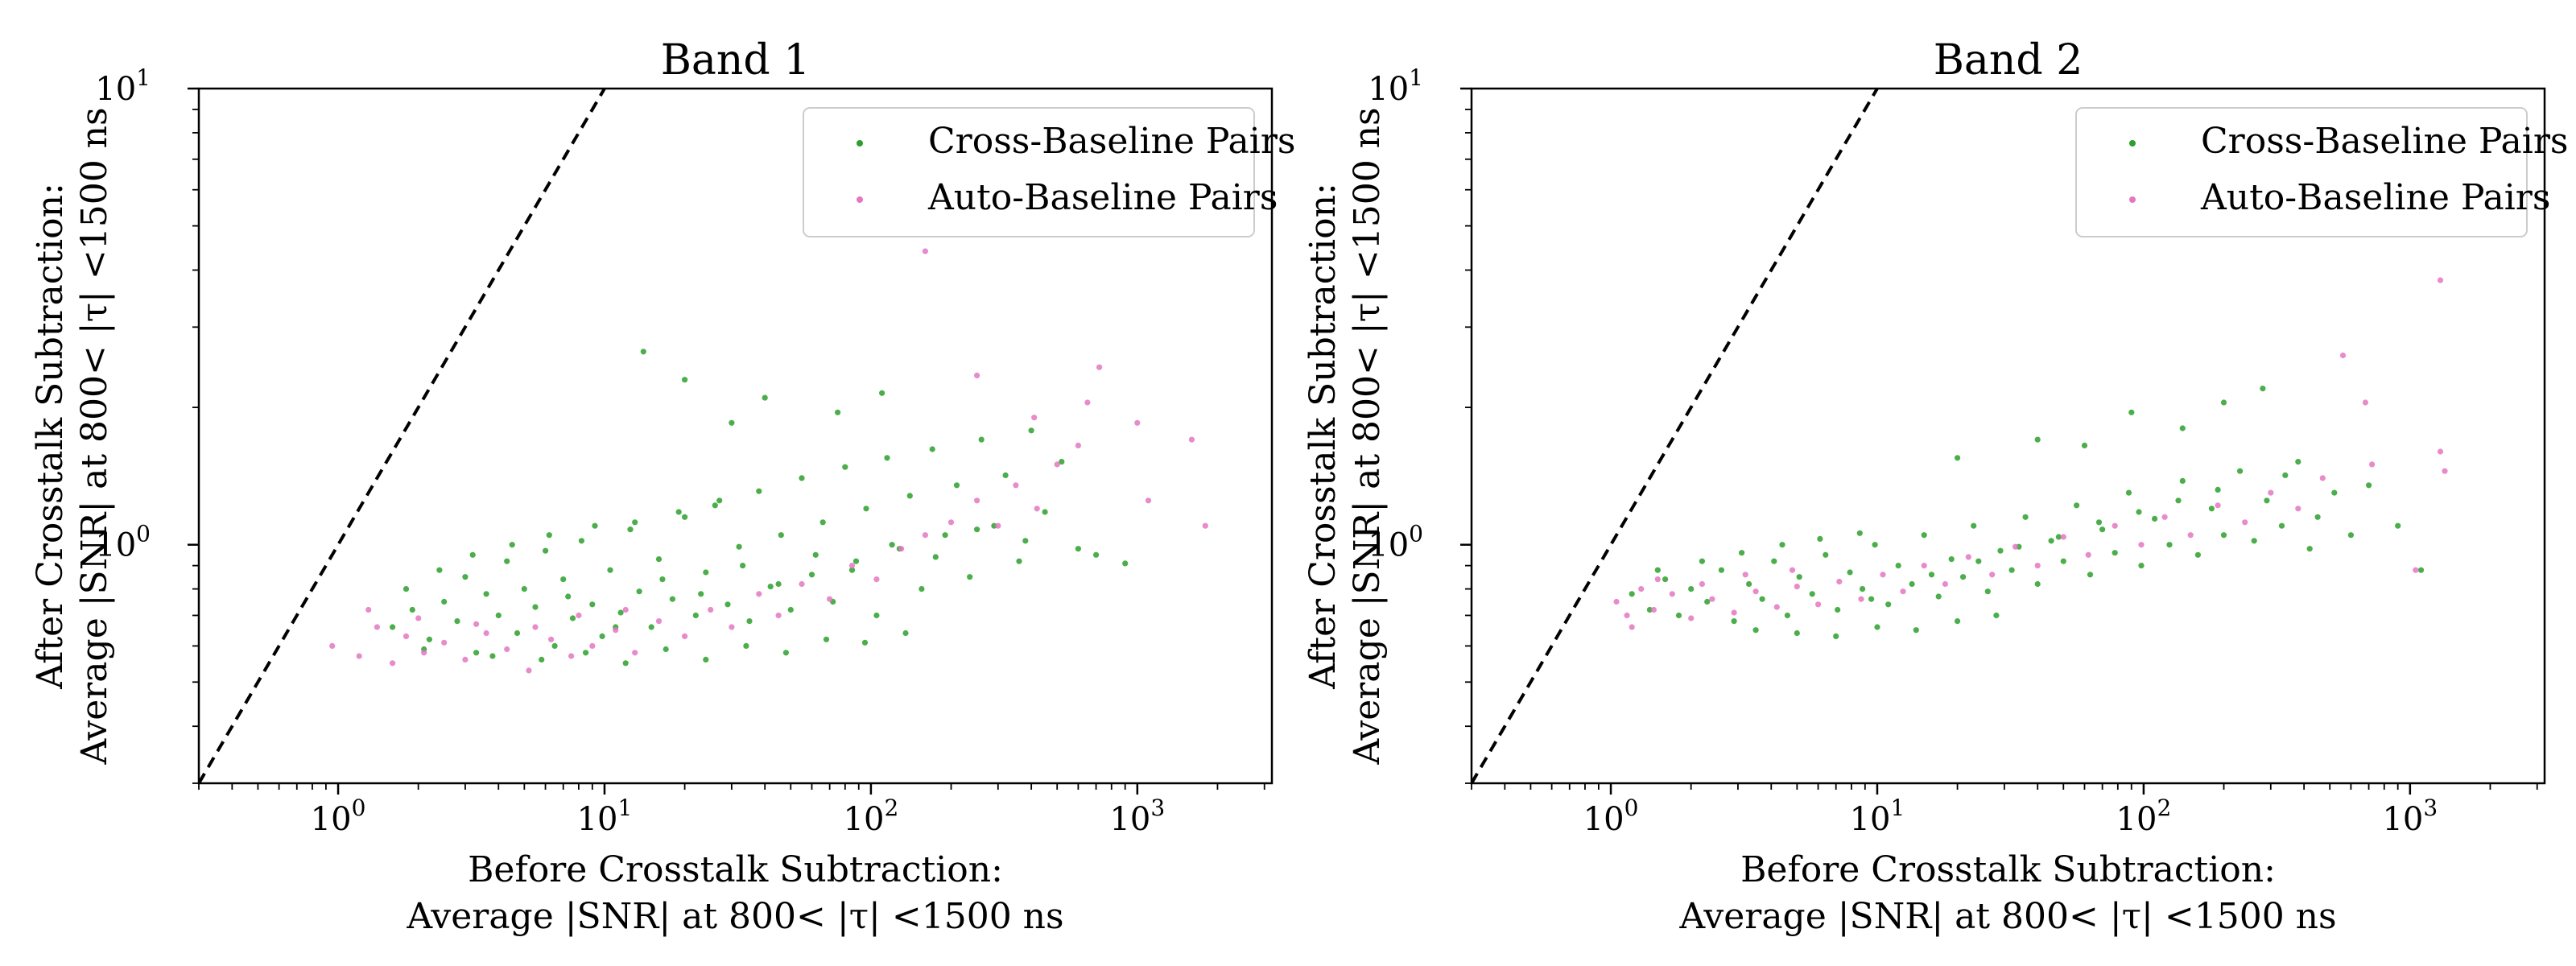 Image resolution: width=2576 pixels, height=966 pixels. What do you see at coordinates (123, 542) in the screenshot?
I see `y-tick-label: 10⁰` at bounding box center [123, 542].